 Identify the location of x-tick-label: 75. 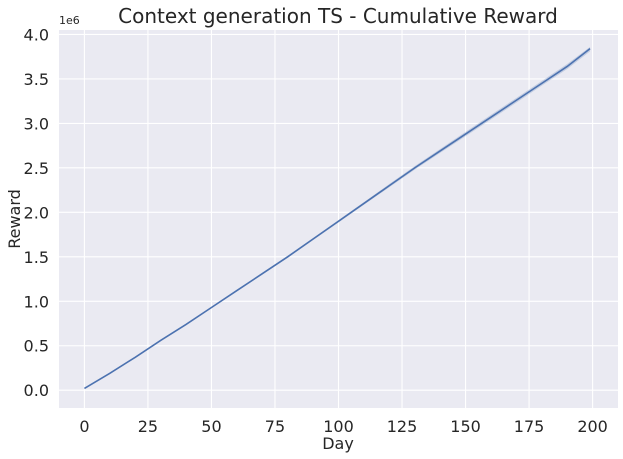
(275, 426).